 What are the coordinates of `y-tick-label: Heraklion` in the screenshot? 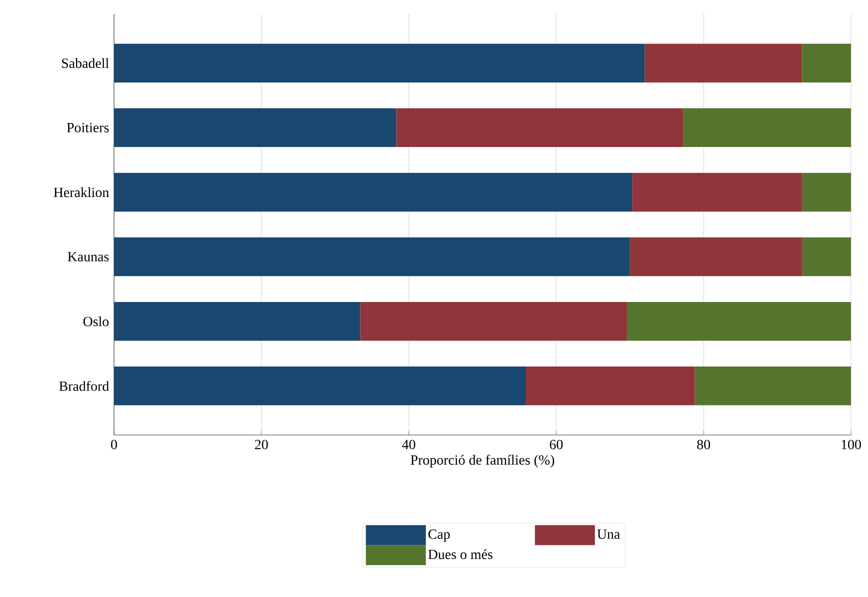 It's located at (81, 192).